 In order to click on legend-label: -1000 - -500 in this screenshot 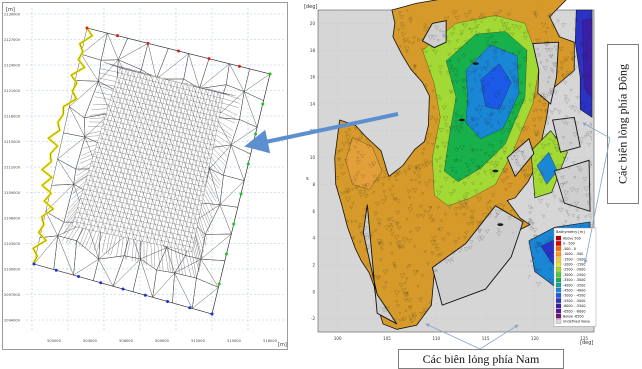, I will do `click(573, 254)`.